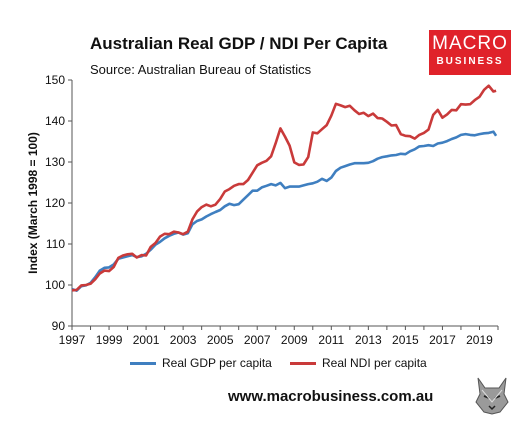 This screenshot has width=532, height=428. I want to click on legend-label-ndi: Real NDI per capita, so click(374, 363).